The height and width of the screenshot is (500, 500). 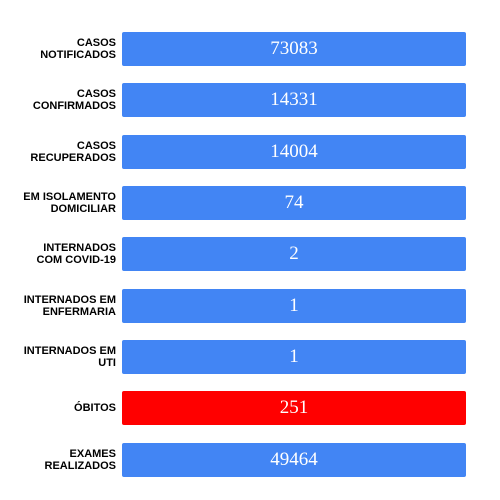 What do you see at coordinates (69, 357) in the screenshot?
I see `stat-label: INTERNADOS EM UTI` at bounding box center [69, 357].